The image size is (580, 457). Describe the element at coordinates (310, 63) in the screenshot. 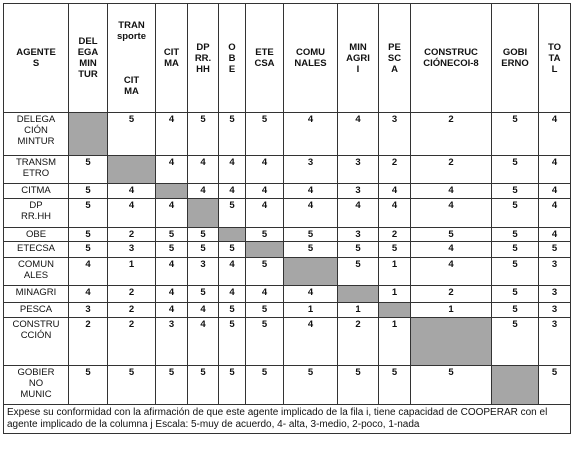

I see `text-line: NALES` at that location.